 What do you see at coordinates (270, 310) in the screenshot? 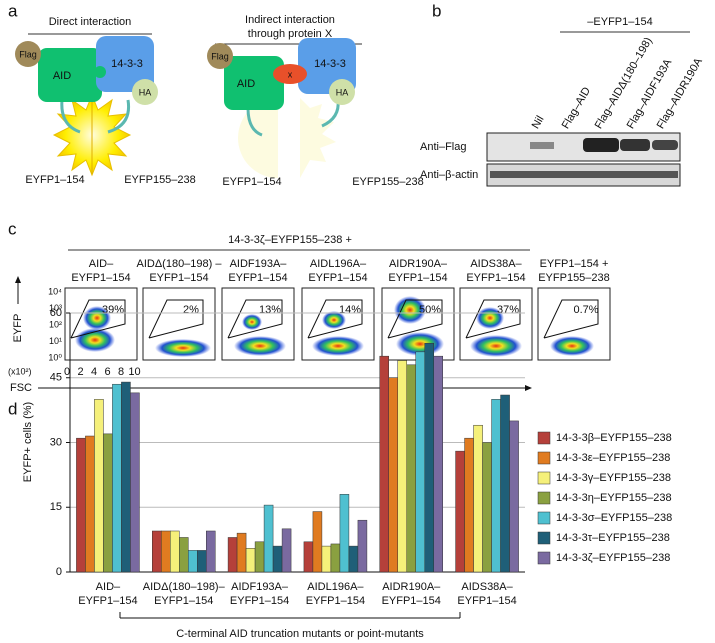
I see `gate-percent: 13%` at bounding box center [270, 310].